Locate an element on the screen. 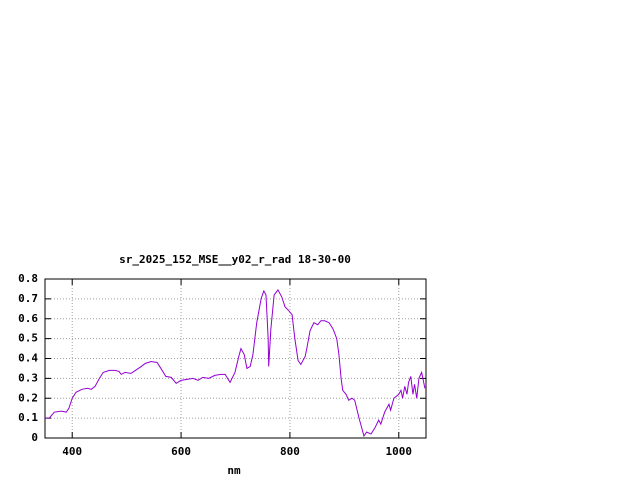  x-tick-label: 800 is located at coordinates (290, 451).